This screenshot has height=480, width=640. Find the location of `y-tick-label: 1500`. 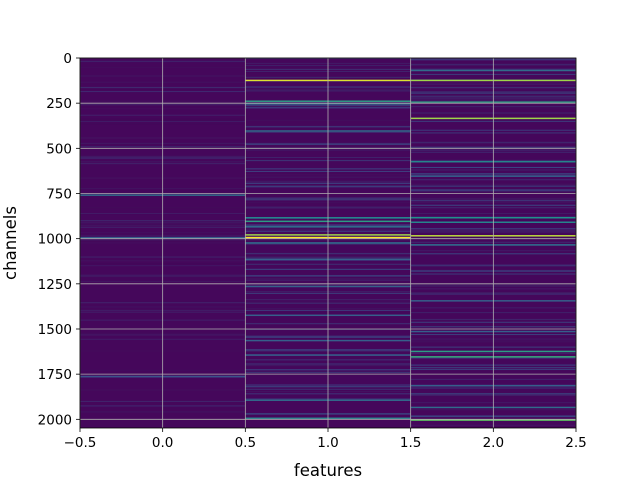

y-tick-label: 1500 is located at coordinates (55, 330).